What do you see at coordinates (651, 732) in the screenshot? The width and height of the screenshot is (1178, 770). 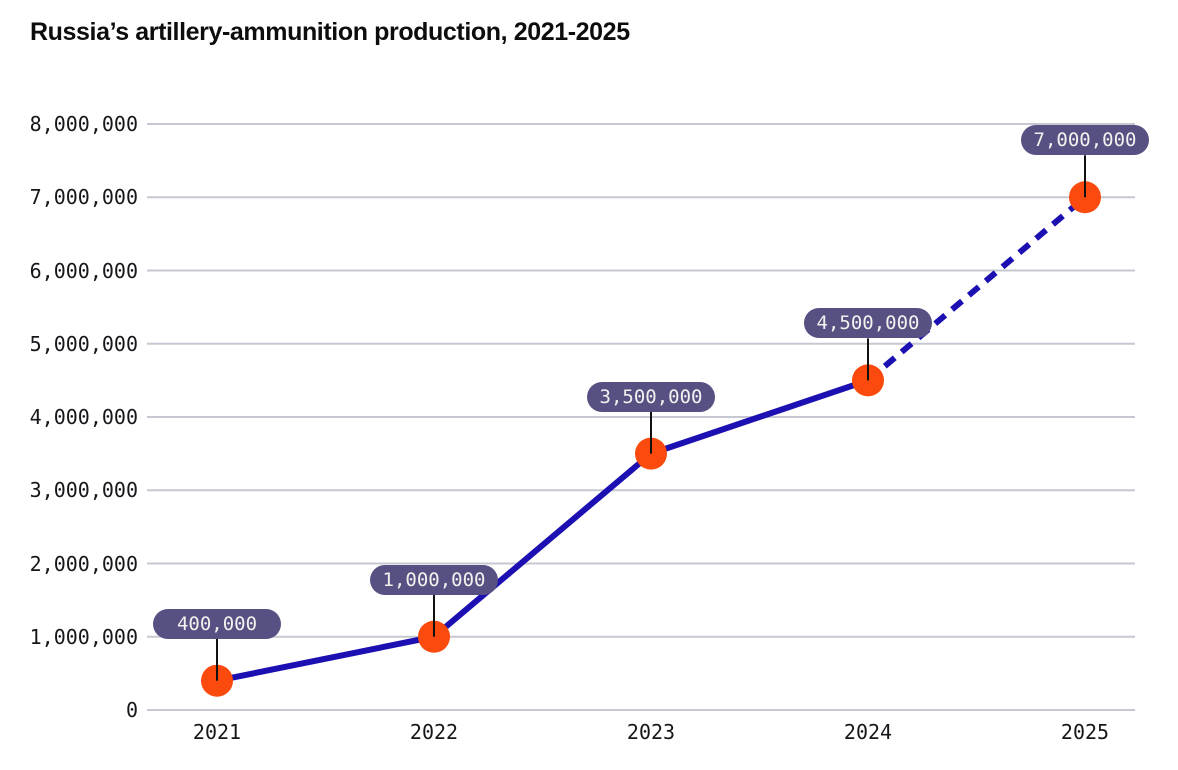 I see `x-axis-tick-label: 2023` at bounding box center [651, 732].